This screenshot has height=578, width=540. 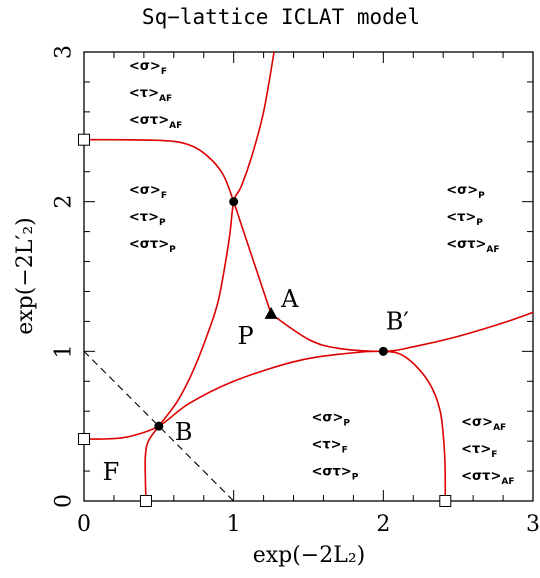 What do you see at coordinates (25, 276) in the screenshot?
I see `y-axis-label: exp(−2L′₂)` at bounding box center [25, 276].